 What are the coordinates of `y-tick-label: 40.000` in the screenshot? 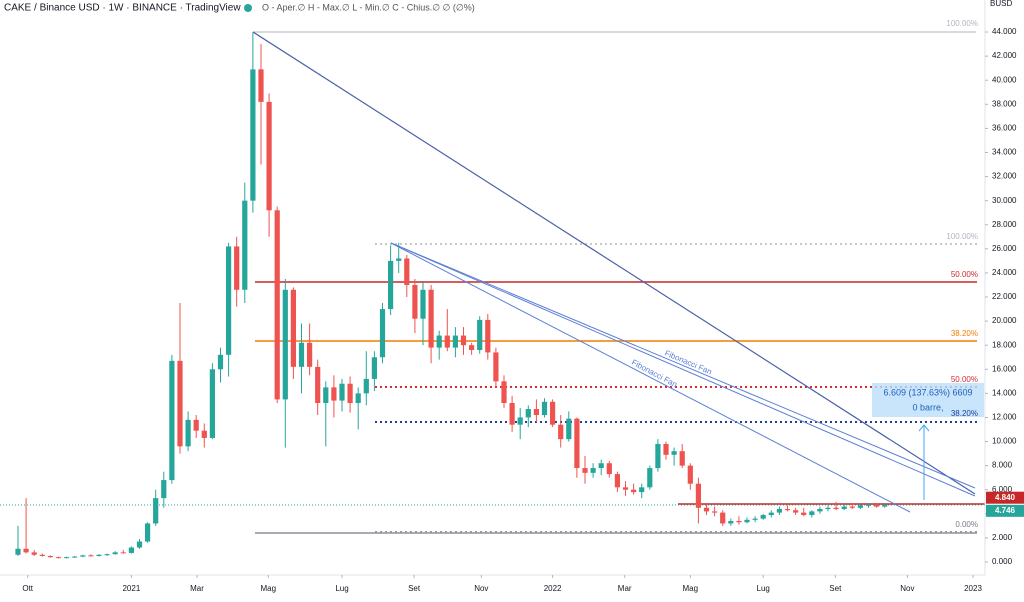 It's located at (1004, 79).